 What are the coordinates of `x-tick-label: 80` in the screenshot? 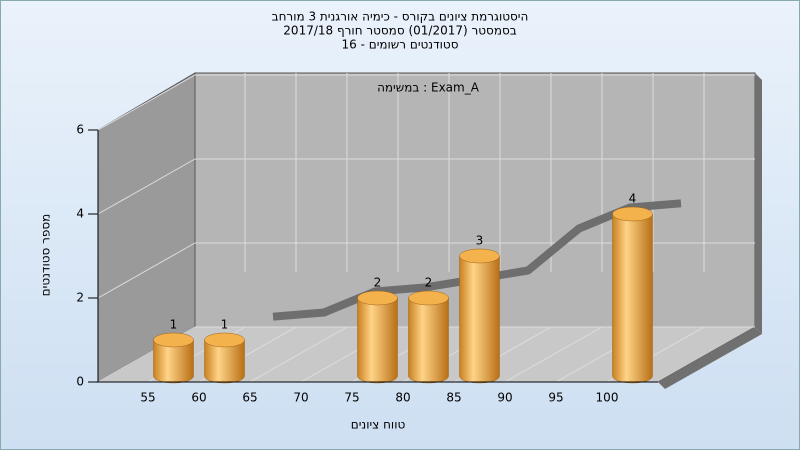 It's located at (402, 398).